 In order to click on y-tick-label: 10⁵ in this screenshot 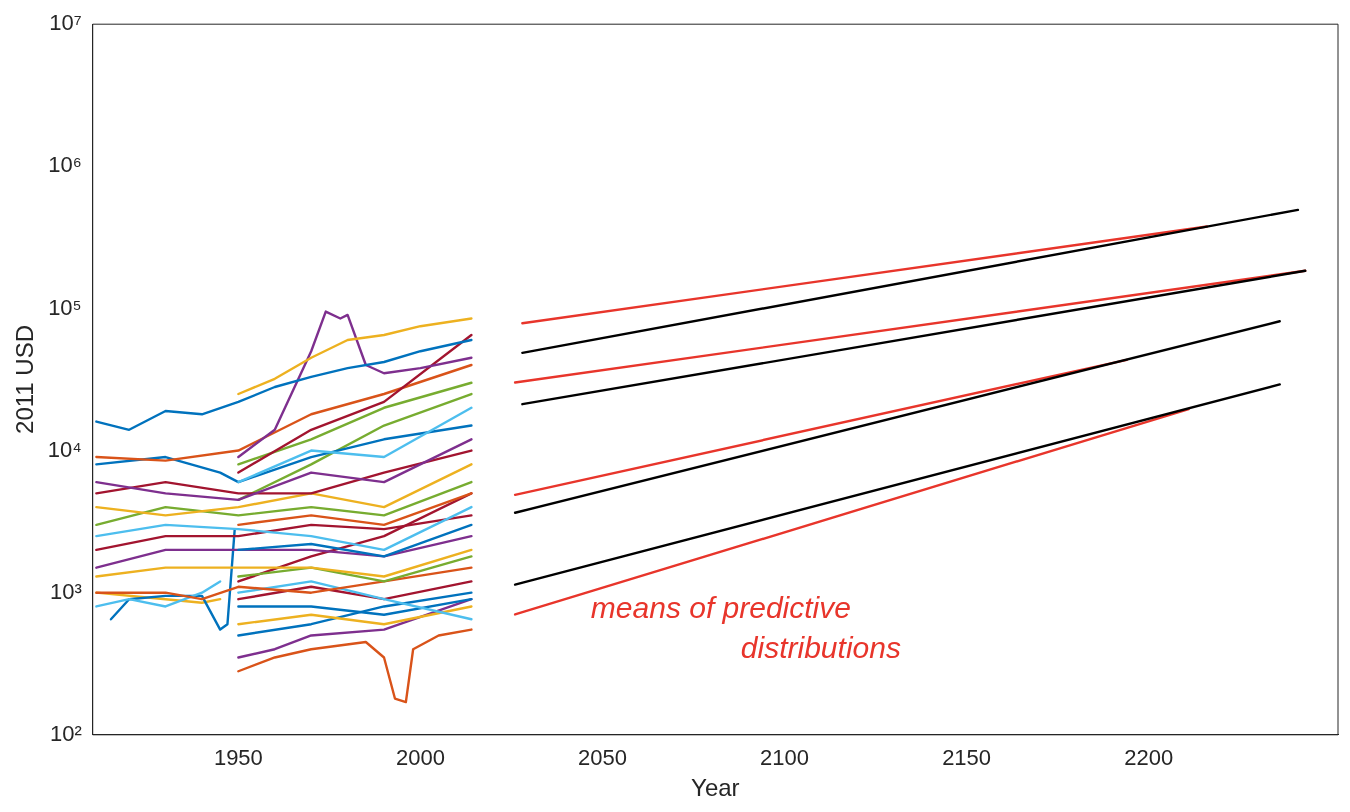, I will do `click(65, 307)`.